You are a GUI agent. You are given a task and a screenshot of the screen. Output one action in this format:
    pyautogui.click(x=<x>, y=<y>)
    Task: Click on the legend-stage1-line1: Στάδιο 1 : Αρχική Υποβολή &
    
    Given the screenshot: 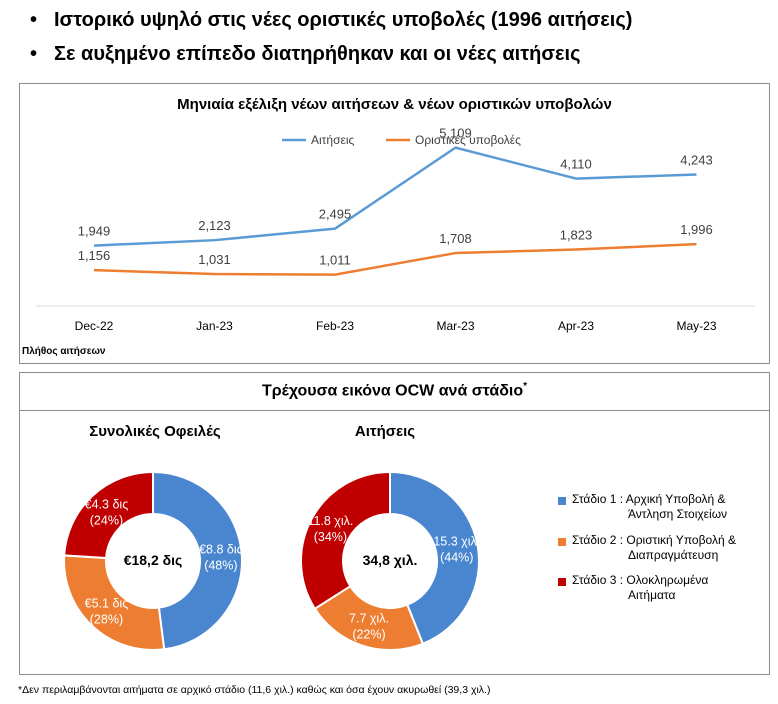 What is the action you would take?
    pyautogui.click(x=649, y=499)
    